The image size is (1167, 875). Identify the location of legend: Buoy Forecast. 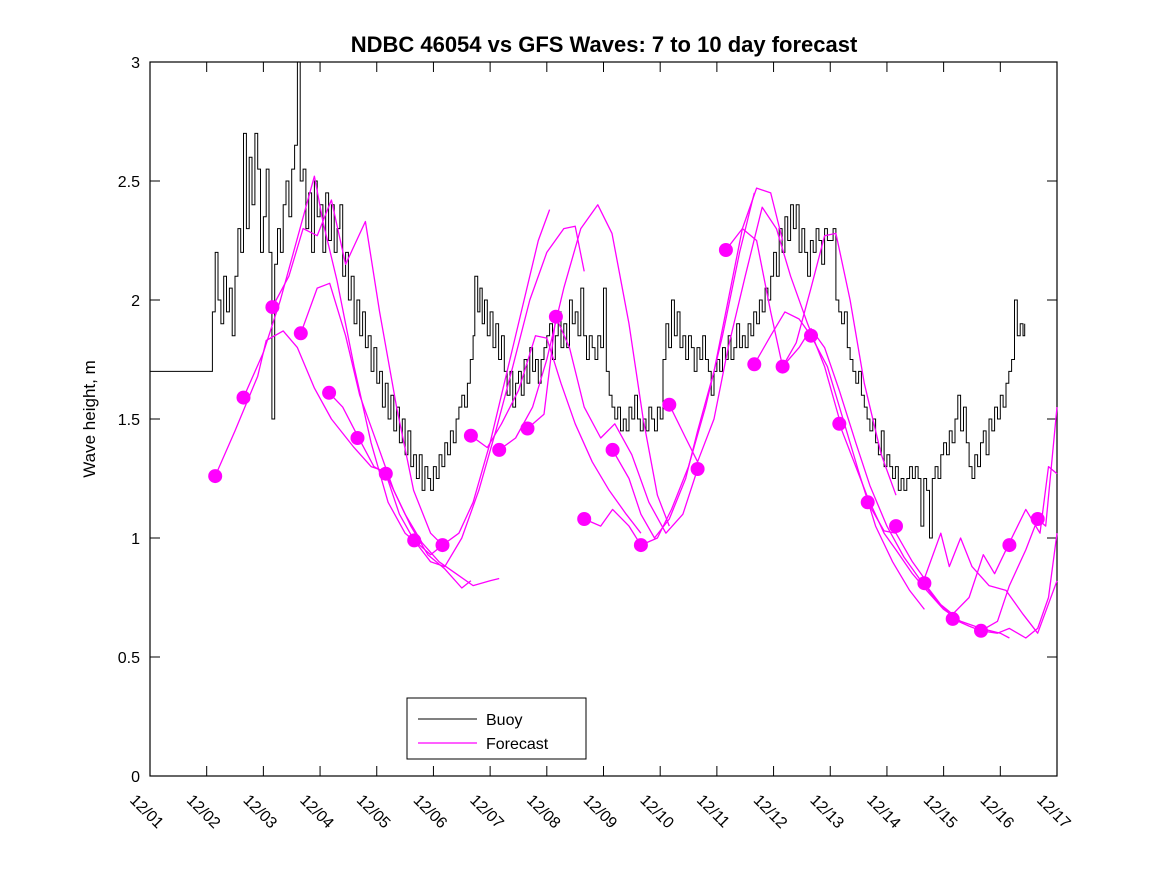
(496, 728).